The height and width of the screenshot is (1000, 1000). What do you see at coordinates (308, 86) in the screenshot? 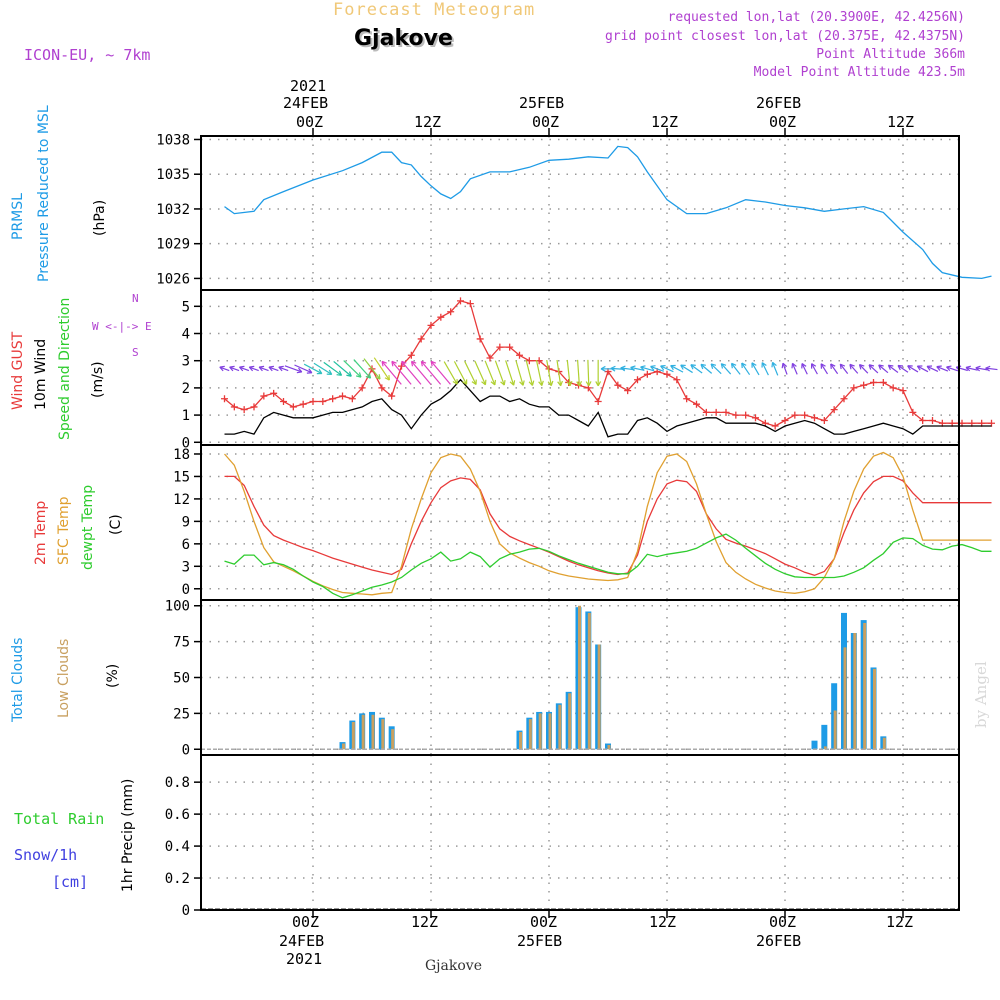
I see `top-year-label: 2021` at bounding box center [308, 86].